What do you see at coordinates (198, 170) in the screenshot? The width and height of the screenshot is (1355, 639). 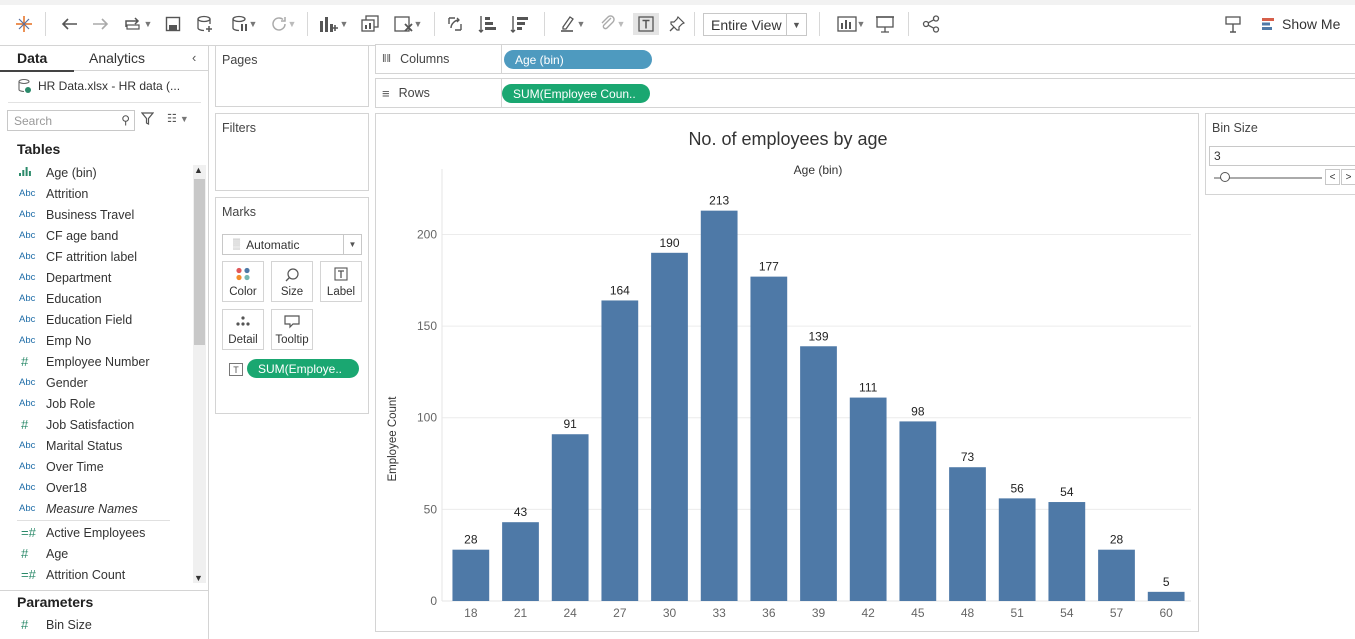 I see `scroll-up-icon: ▲` at bounding box center [198, 170].